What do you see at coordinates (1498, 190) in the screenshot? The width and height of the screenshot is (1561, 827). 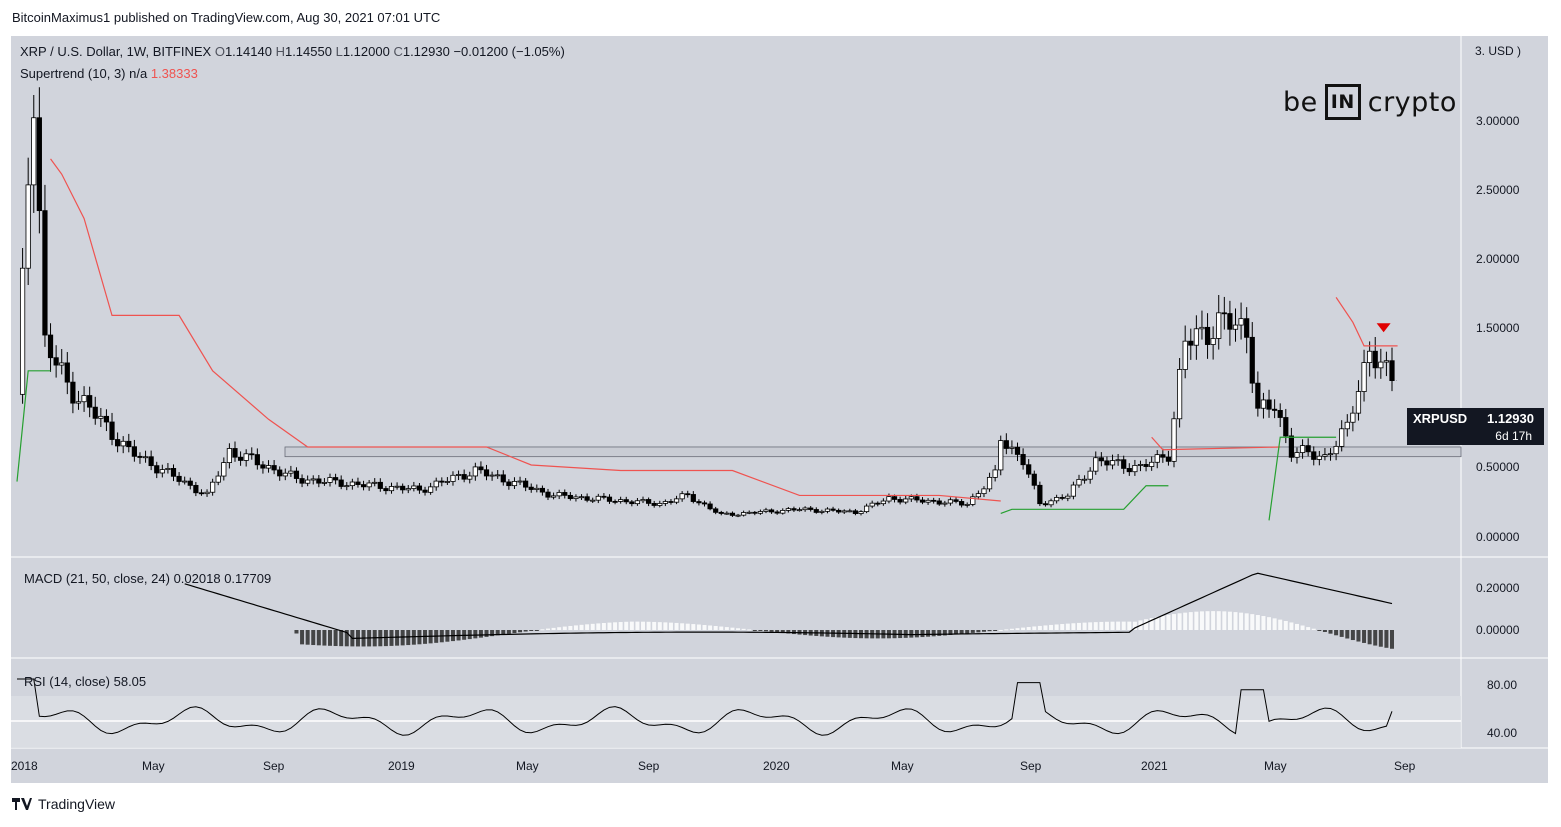 I see `y-tick-label: 2.50000` at bounding box center [1498, 190].